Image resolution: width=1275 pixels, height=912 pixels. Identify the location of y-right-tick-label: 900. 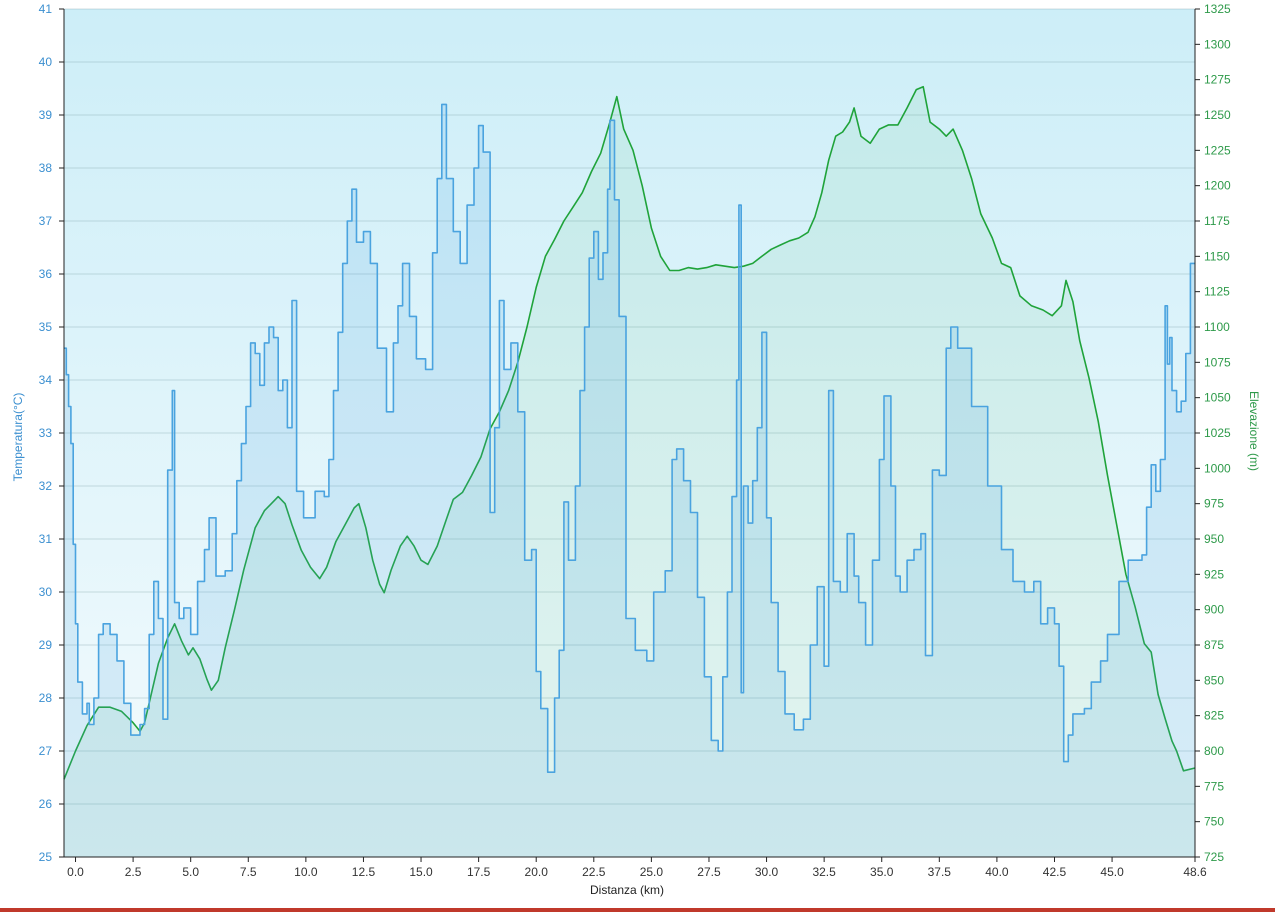
(1214, 610).